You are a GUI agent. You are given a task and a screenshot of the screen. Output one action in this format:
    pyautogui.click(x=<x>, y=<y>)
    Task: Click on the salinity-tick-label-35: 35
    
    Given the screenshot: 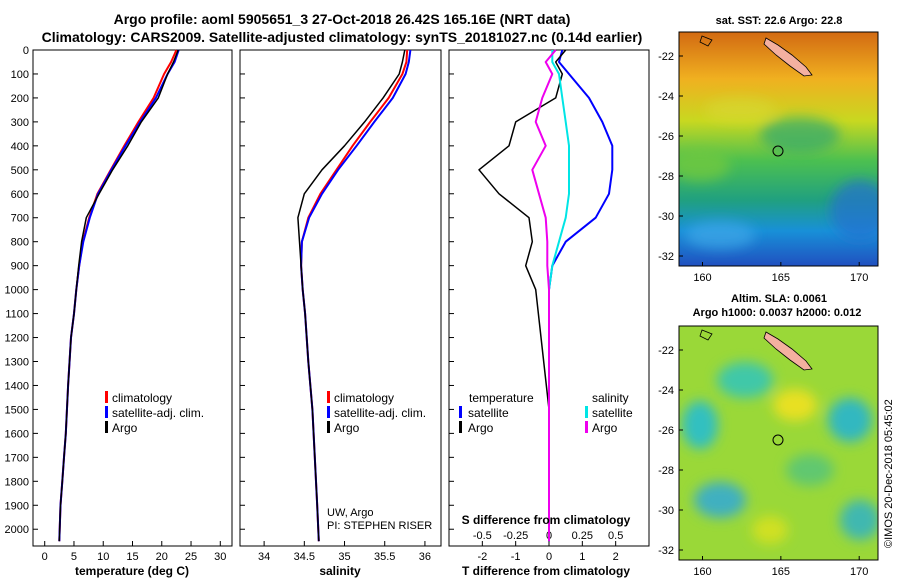 What is the action you would take?
    pyautogui.click(x=344, y=557)
    